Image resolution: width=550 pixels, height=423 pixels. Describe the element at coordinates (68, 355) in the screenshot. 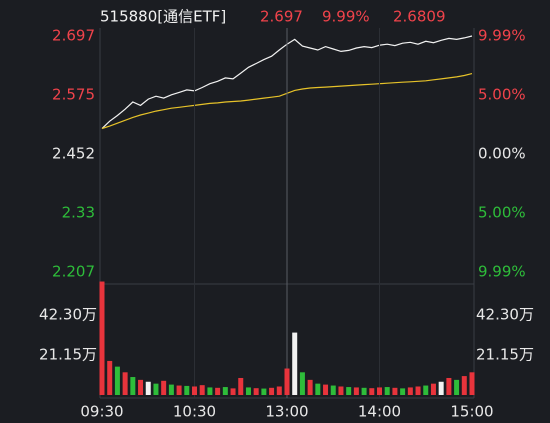

I see `y-tick-label: 21.15万` at that location.